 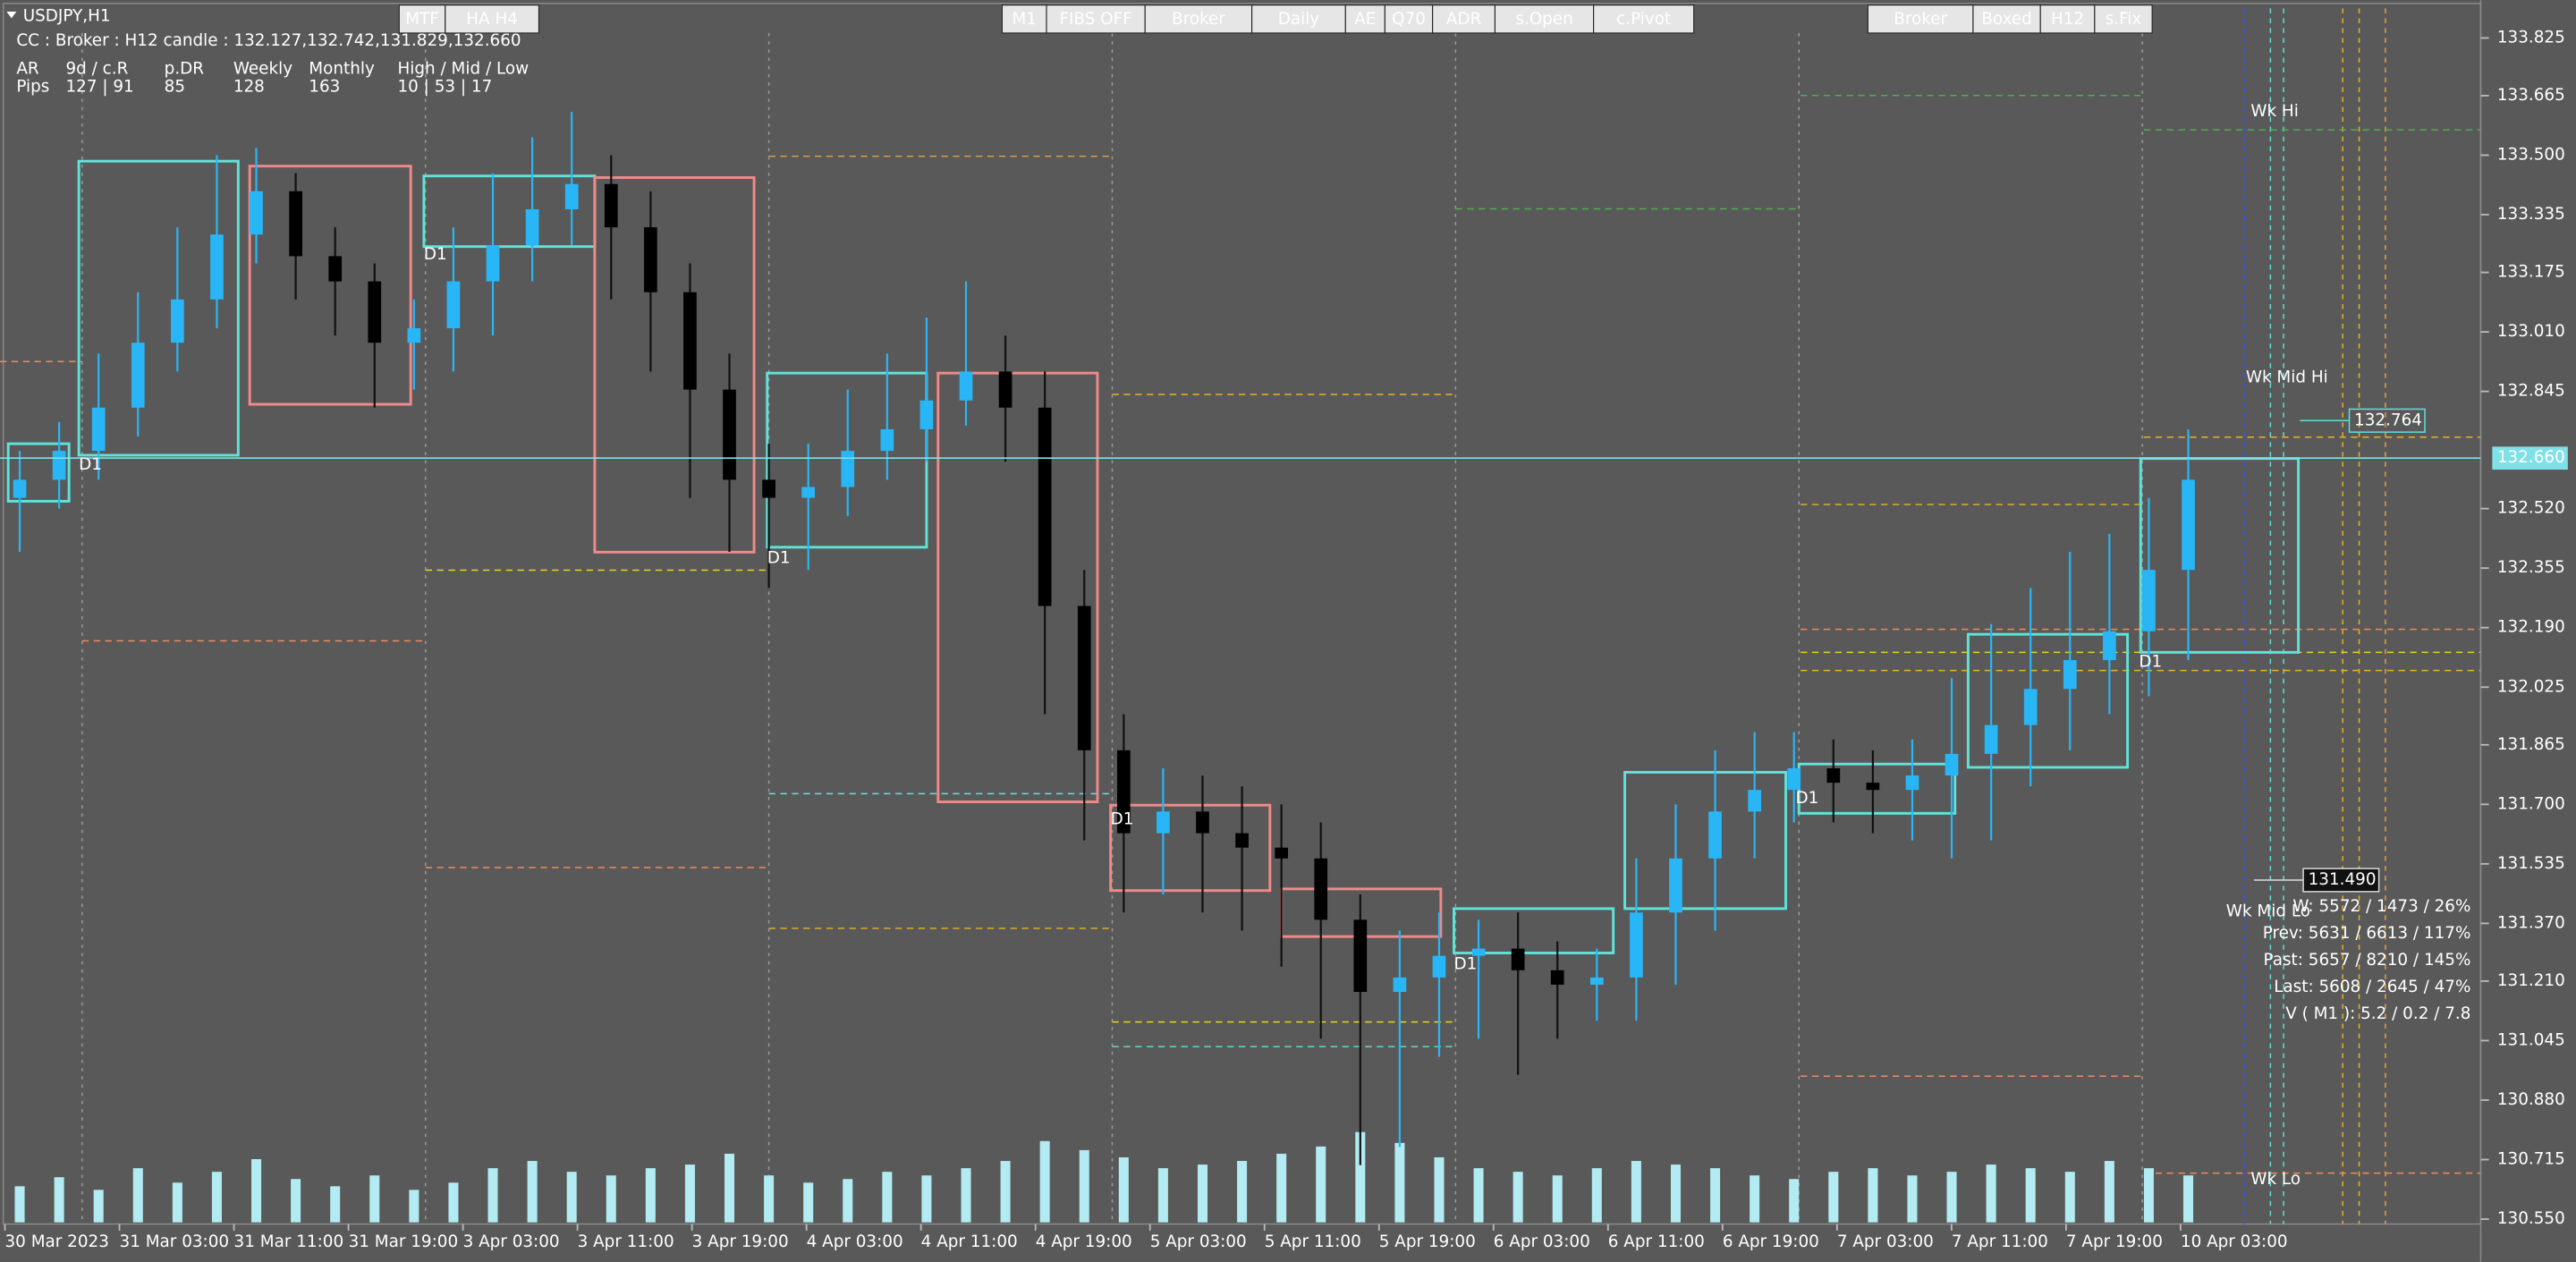 I want to click on toolbar-button-label: s.Open, so click(x=1543, y=19).